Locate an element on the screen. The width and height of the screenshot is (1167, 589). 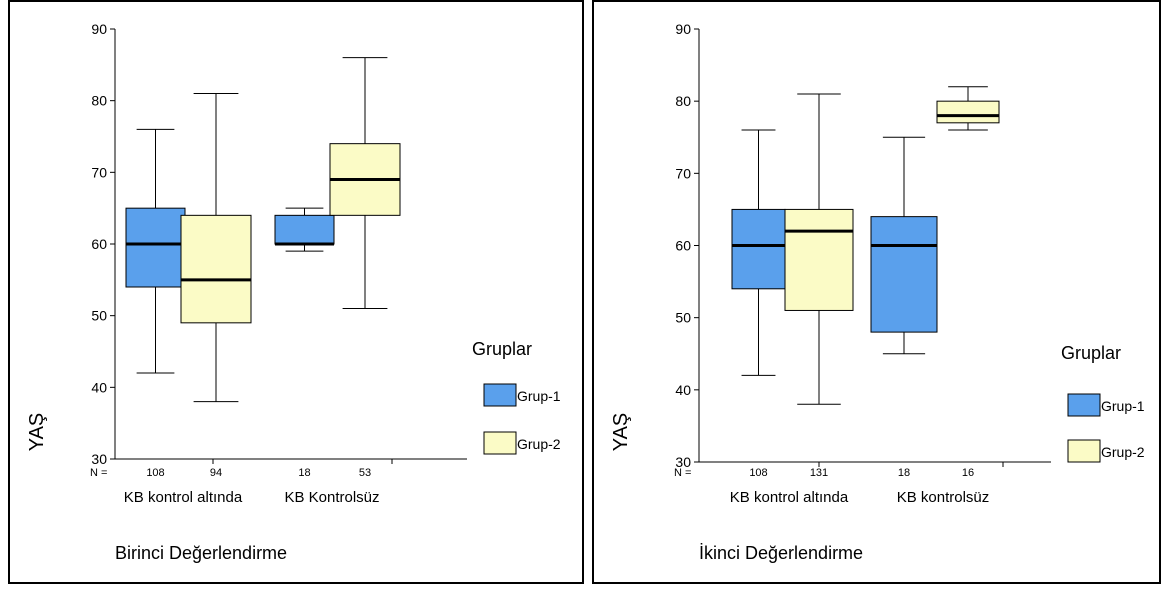
category-label: KB Kontrolsüz is located at coordinates (331, 497).